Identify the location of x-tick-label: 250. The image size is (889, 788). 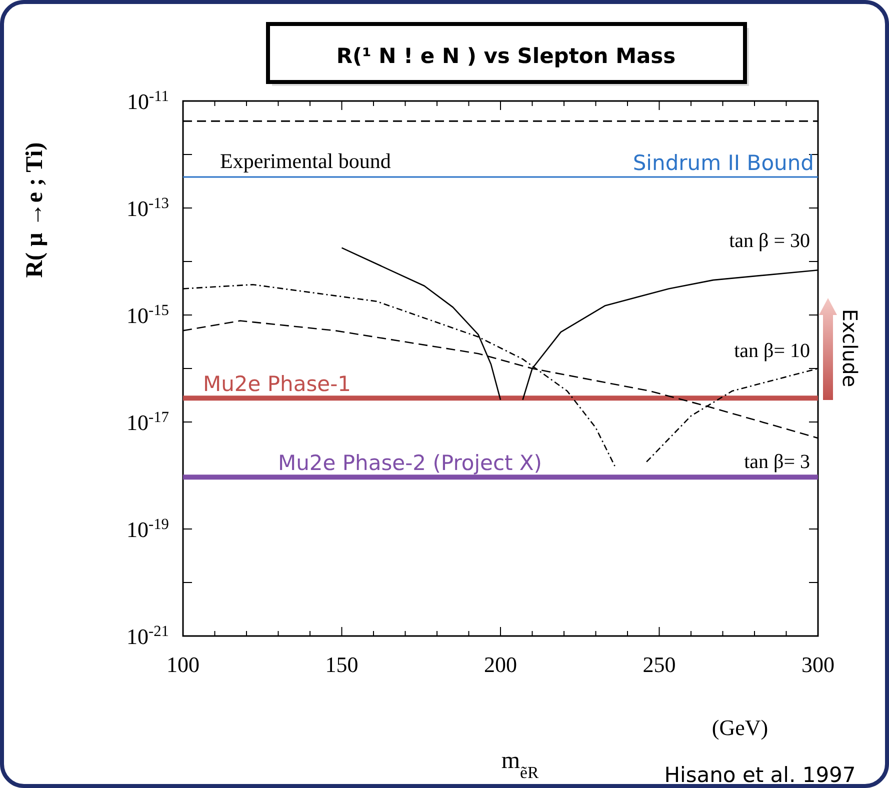
(659, 664).